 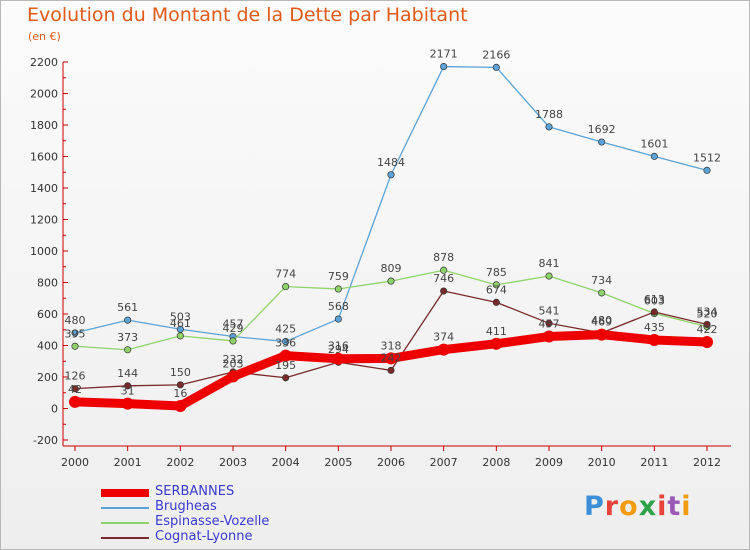 What do you see at coordinates (180, 462) in the screenshot?
I see `x-tick-label: 2002` at bounding box center [180, 462].